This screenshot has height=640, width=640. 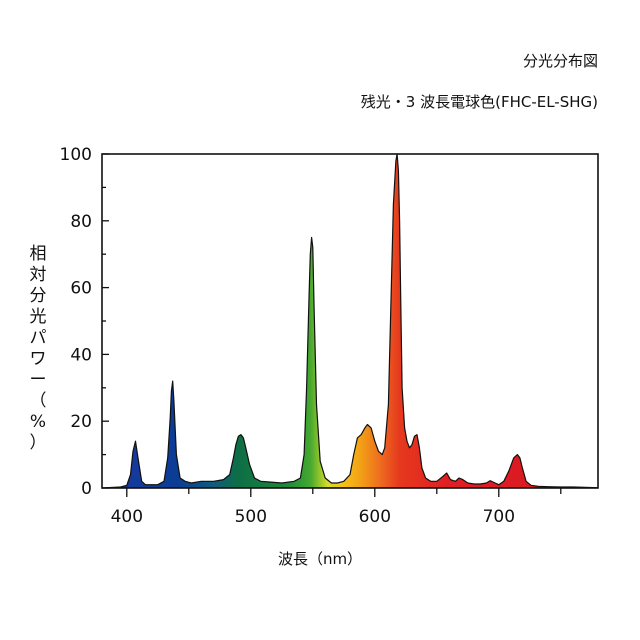 I want to click on y-axis-label-char: 光, so click(x=38, y=317).